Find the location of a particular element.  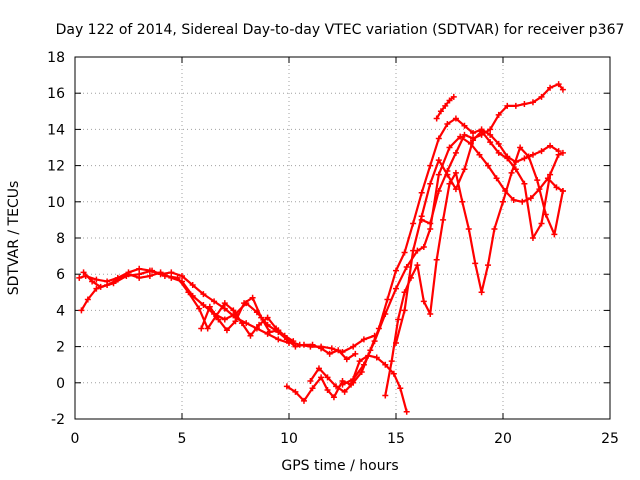

x-tick-label: 25 is located at coordinates (610, 439).